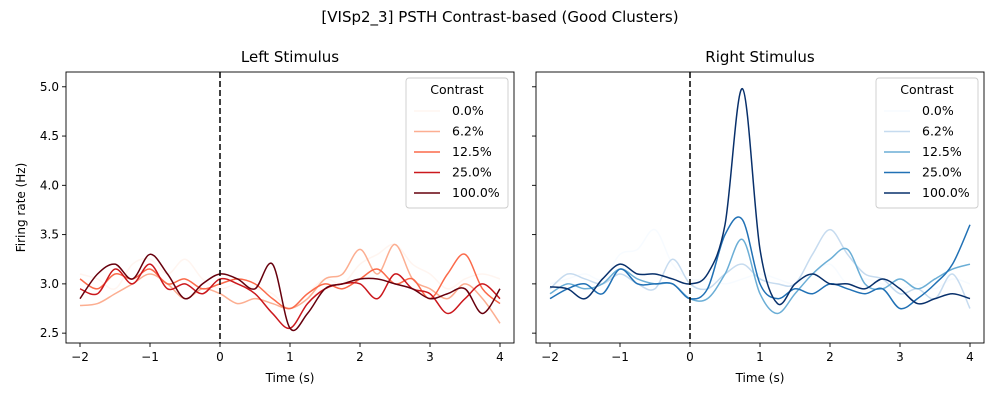 This screenshot has height=400, width=1000. What do you see at coordinates (760, 57) in the screenshot?
I see `panel-title: Right Stimulus` at bounding box center [760, 57].